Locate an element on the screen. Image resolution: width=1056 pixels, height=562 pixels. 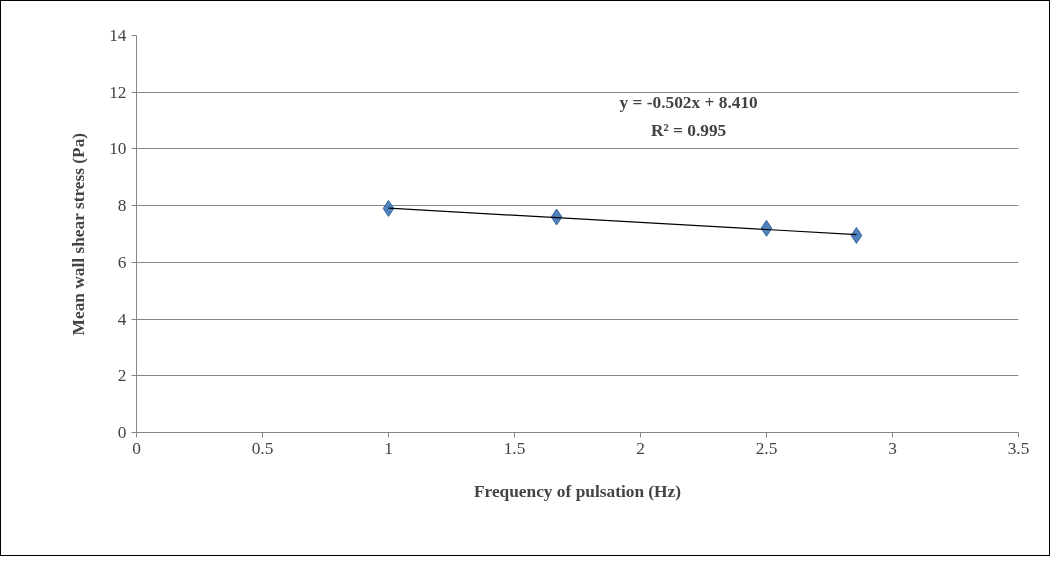
y-tick-label: 0 is located at coordinates (122, 432).